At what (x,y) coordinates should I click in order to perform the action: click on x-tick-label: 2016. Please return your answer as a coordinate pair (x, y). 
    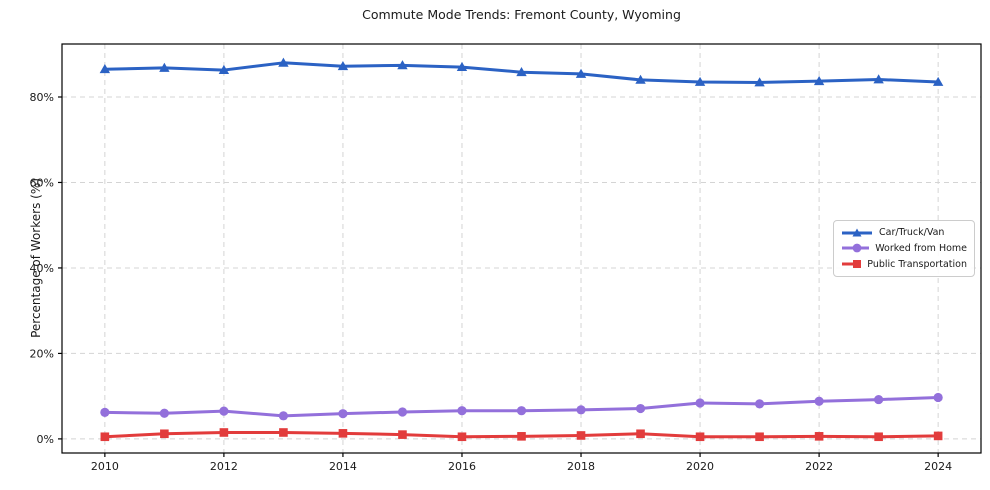
    Looking at the image, I should click on (462, 466).